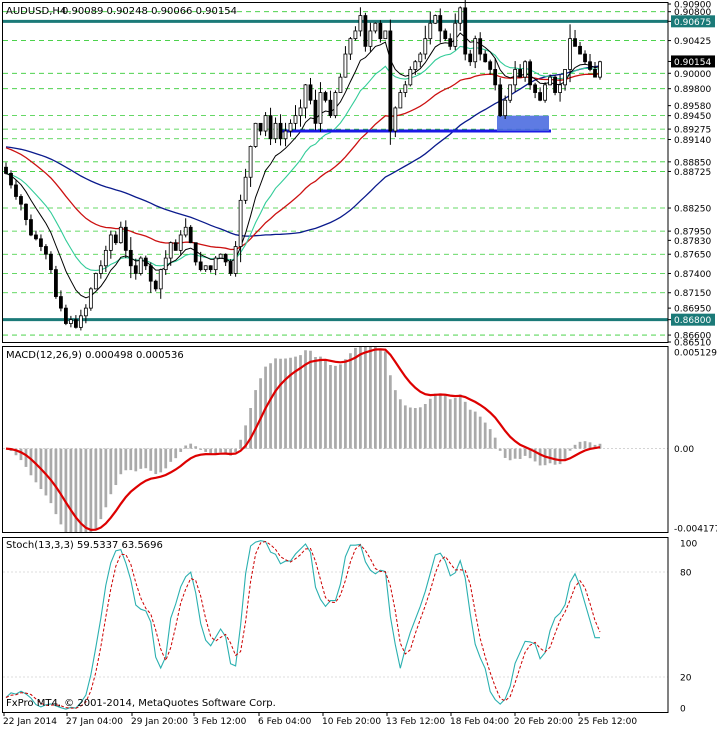 The width and height of the screenshot is (717, 730). What do you see at coordinates (159, 722) in the screenshot?
I see `time-tick-label: 29 Jan 20:00` at bounding box center [159, 722].